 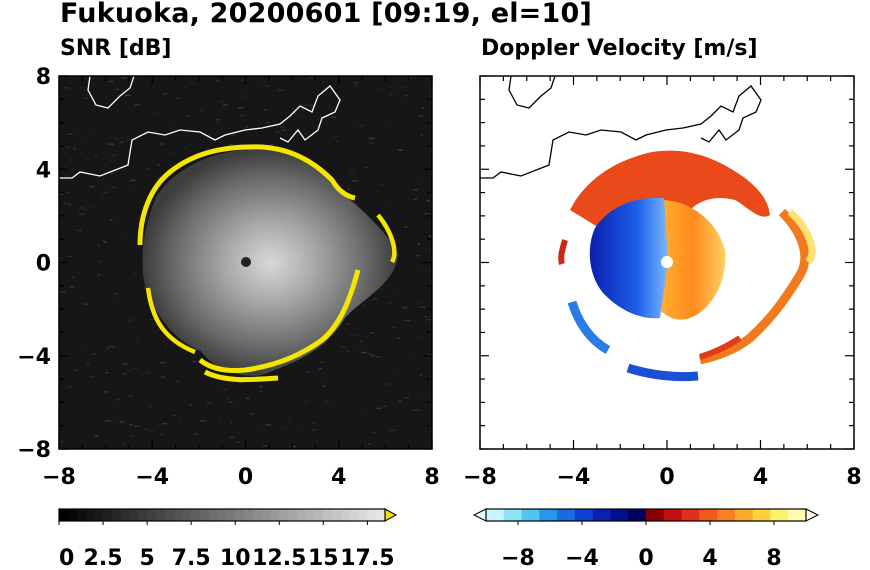 I want to click on doppler-negative-band-sw, so click(x=589, y=327).